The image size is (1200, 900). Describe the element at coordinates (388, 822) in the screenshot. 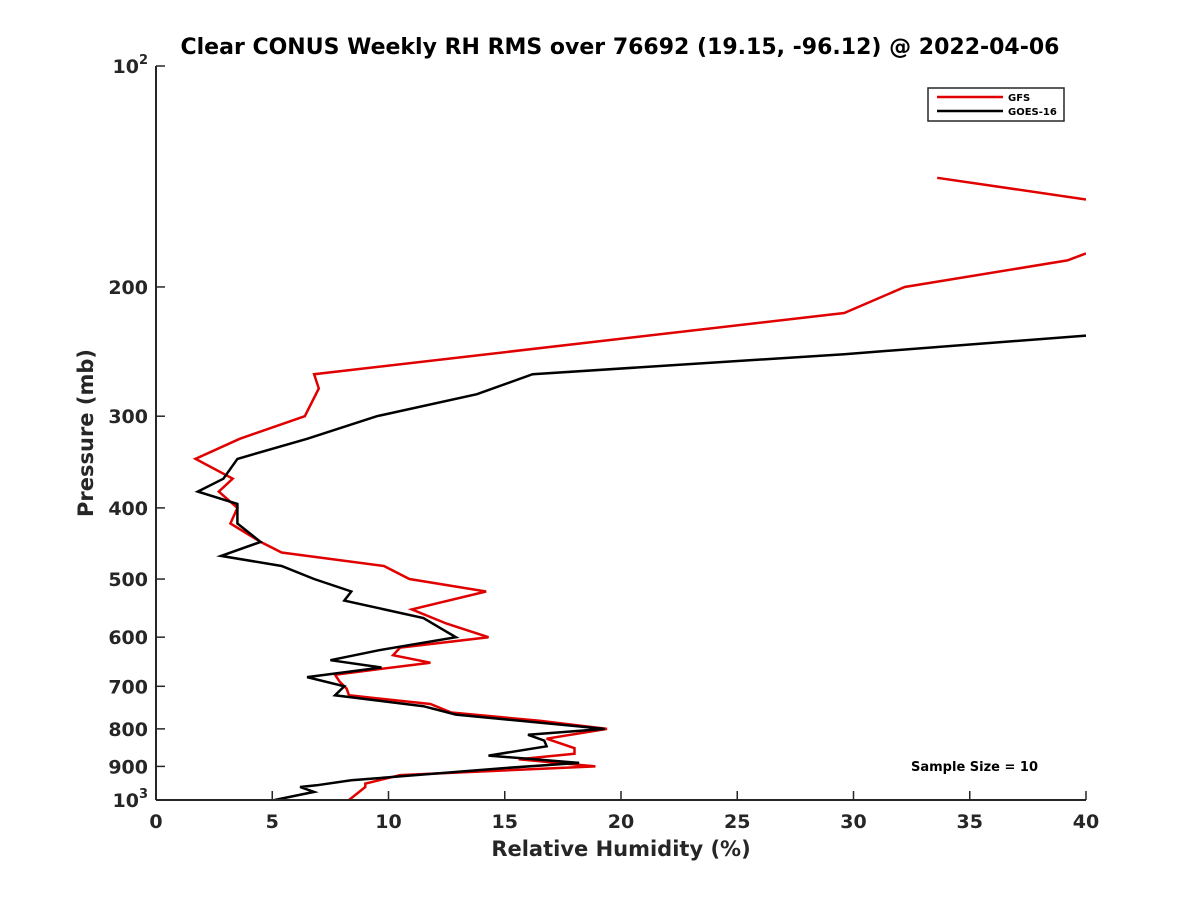

I see `x-tick-label: 10` at that location.